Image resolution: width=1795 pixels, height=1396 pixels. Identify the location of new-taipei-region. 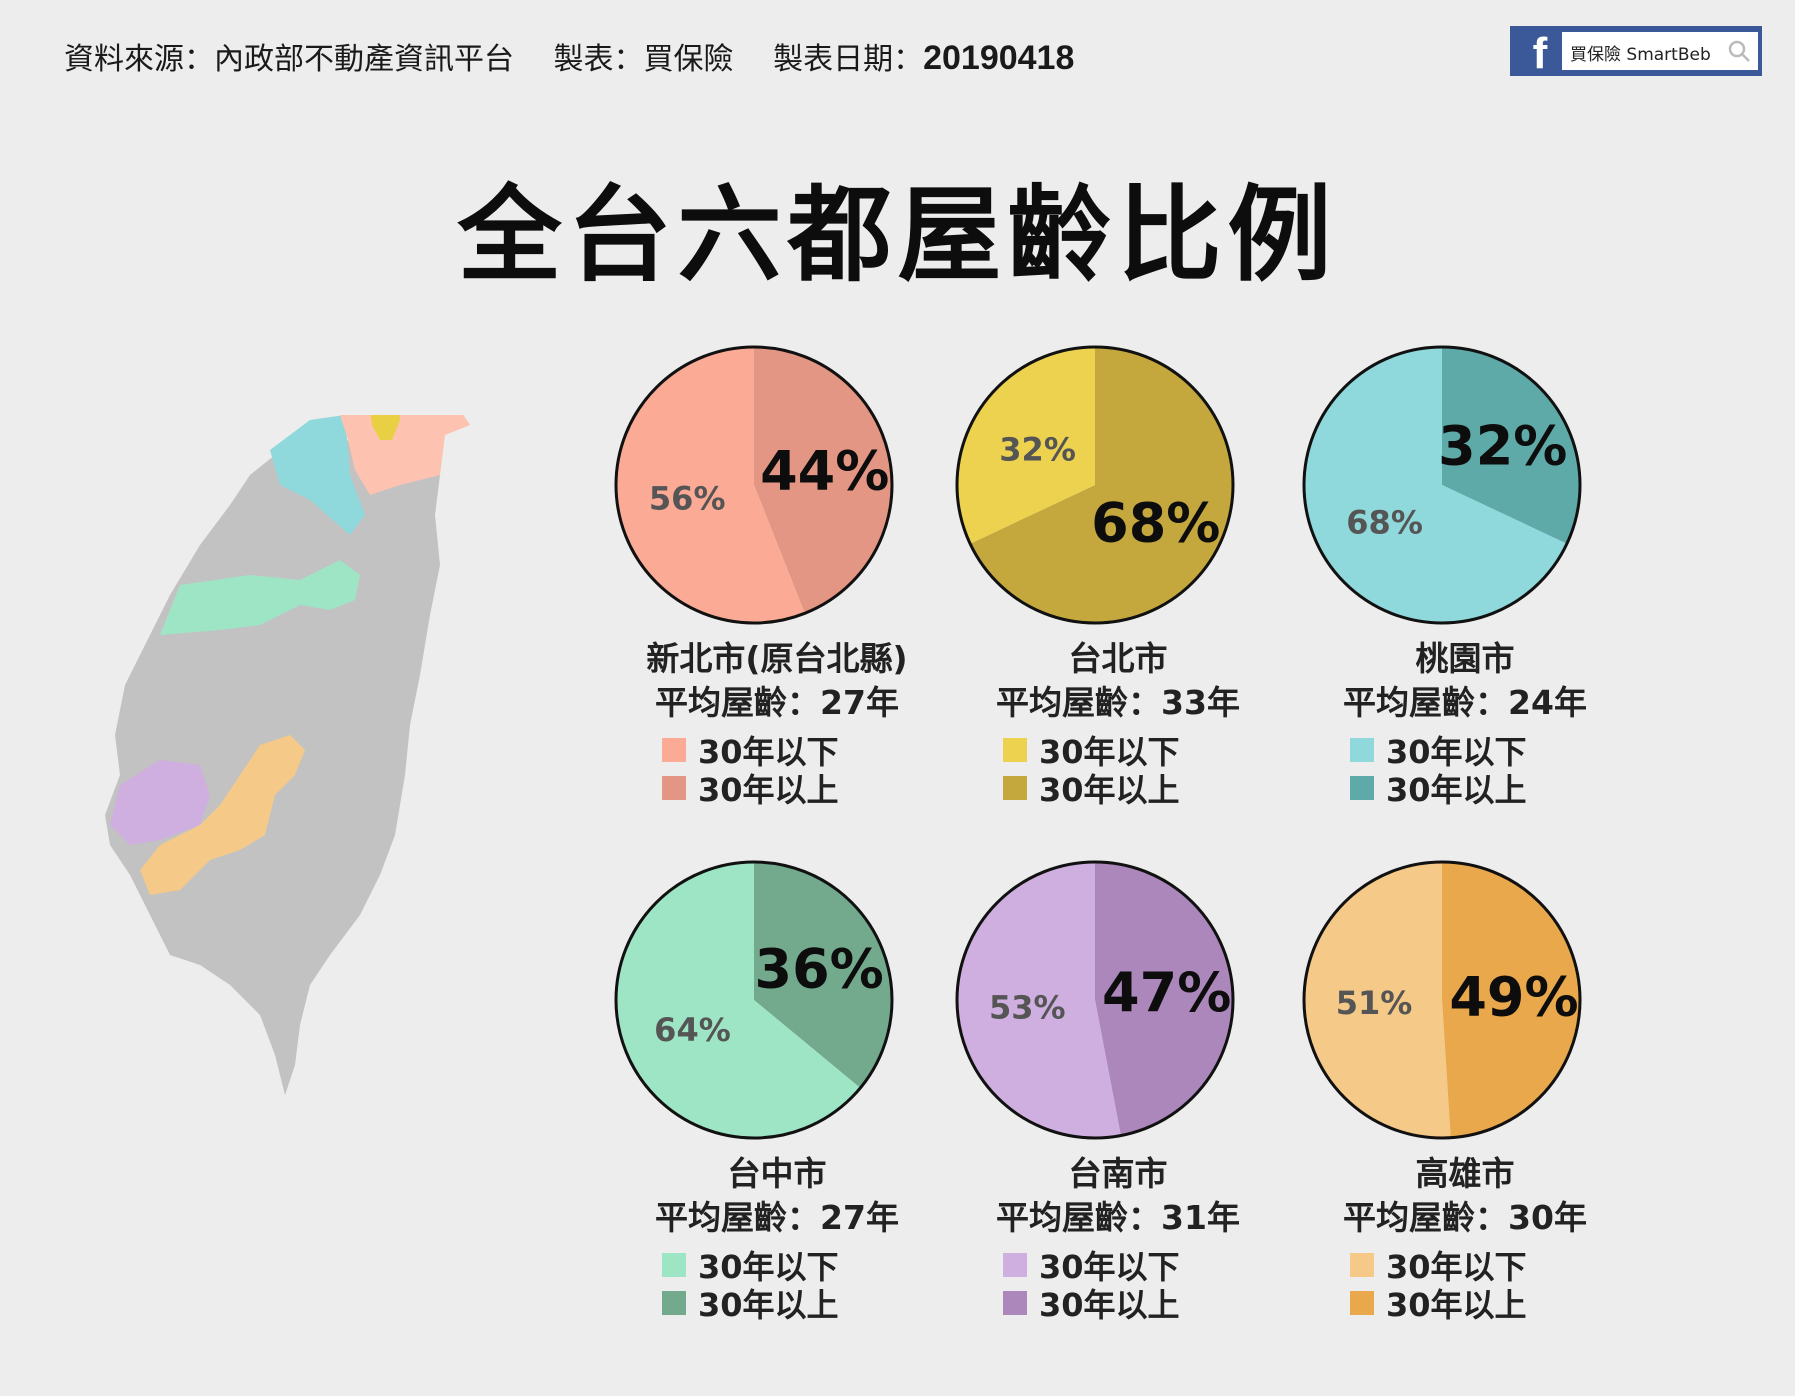
(405, 455).